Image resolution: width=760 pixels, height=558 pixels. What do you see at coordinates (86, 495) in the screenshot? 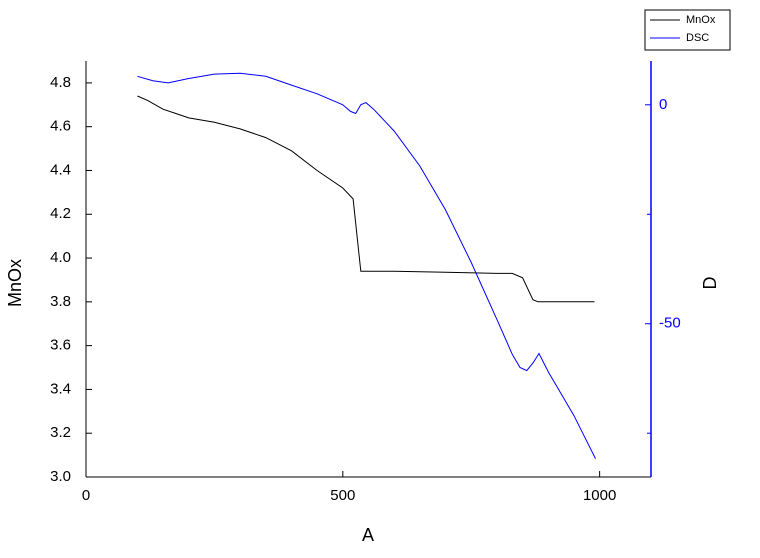
I see `x-tick-label: 0` at bounding box center [86, 495].